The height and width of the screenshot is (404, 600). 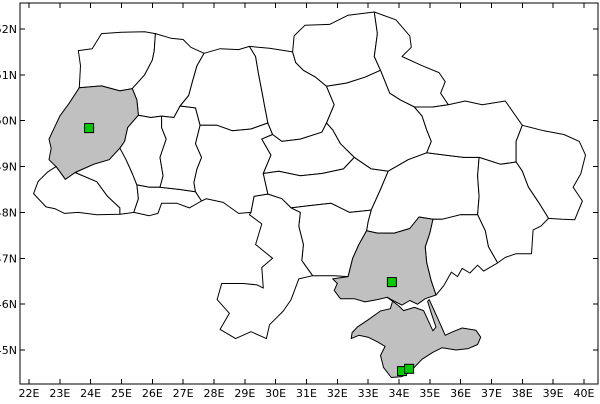 I want to click on x-tick-label: 29E, so click(x=244, y=393).